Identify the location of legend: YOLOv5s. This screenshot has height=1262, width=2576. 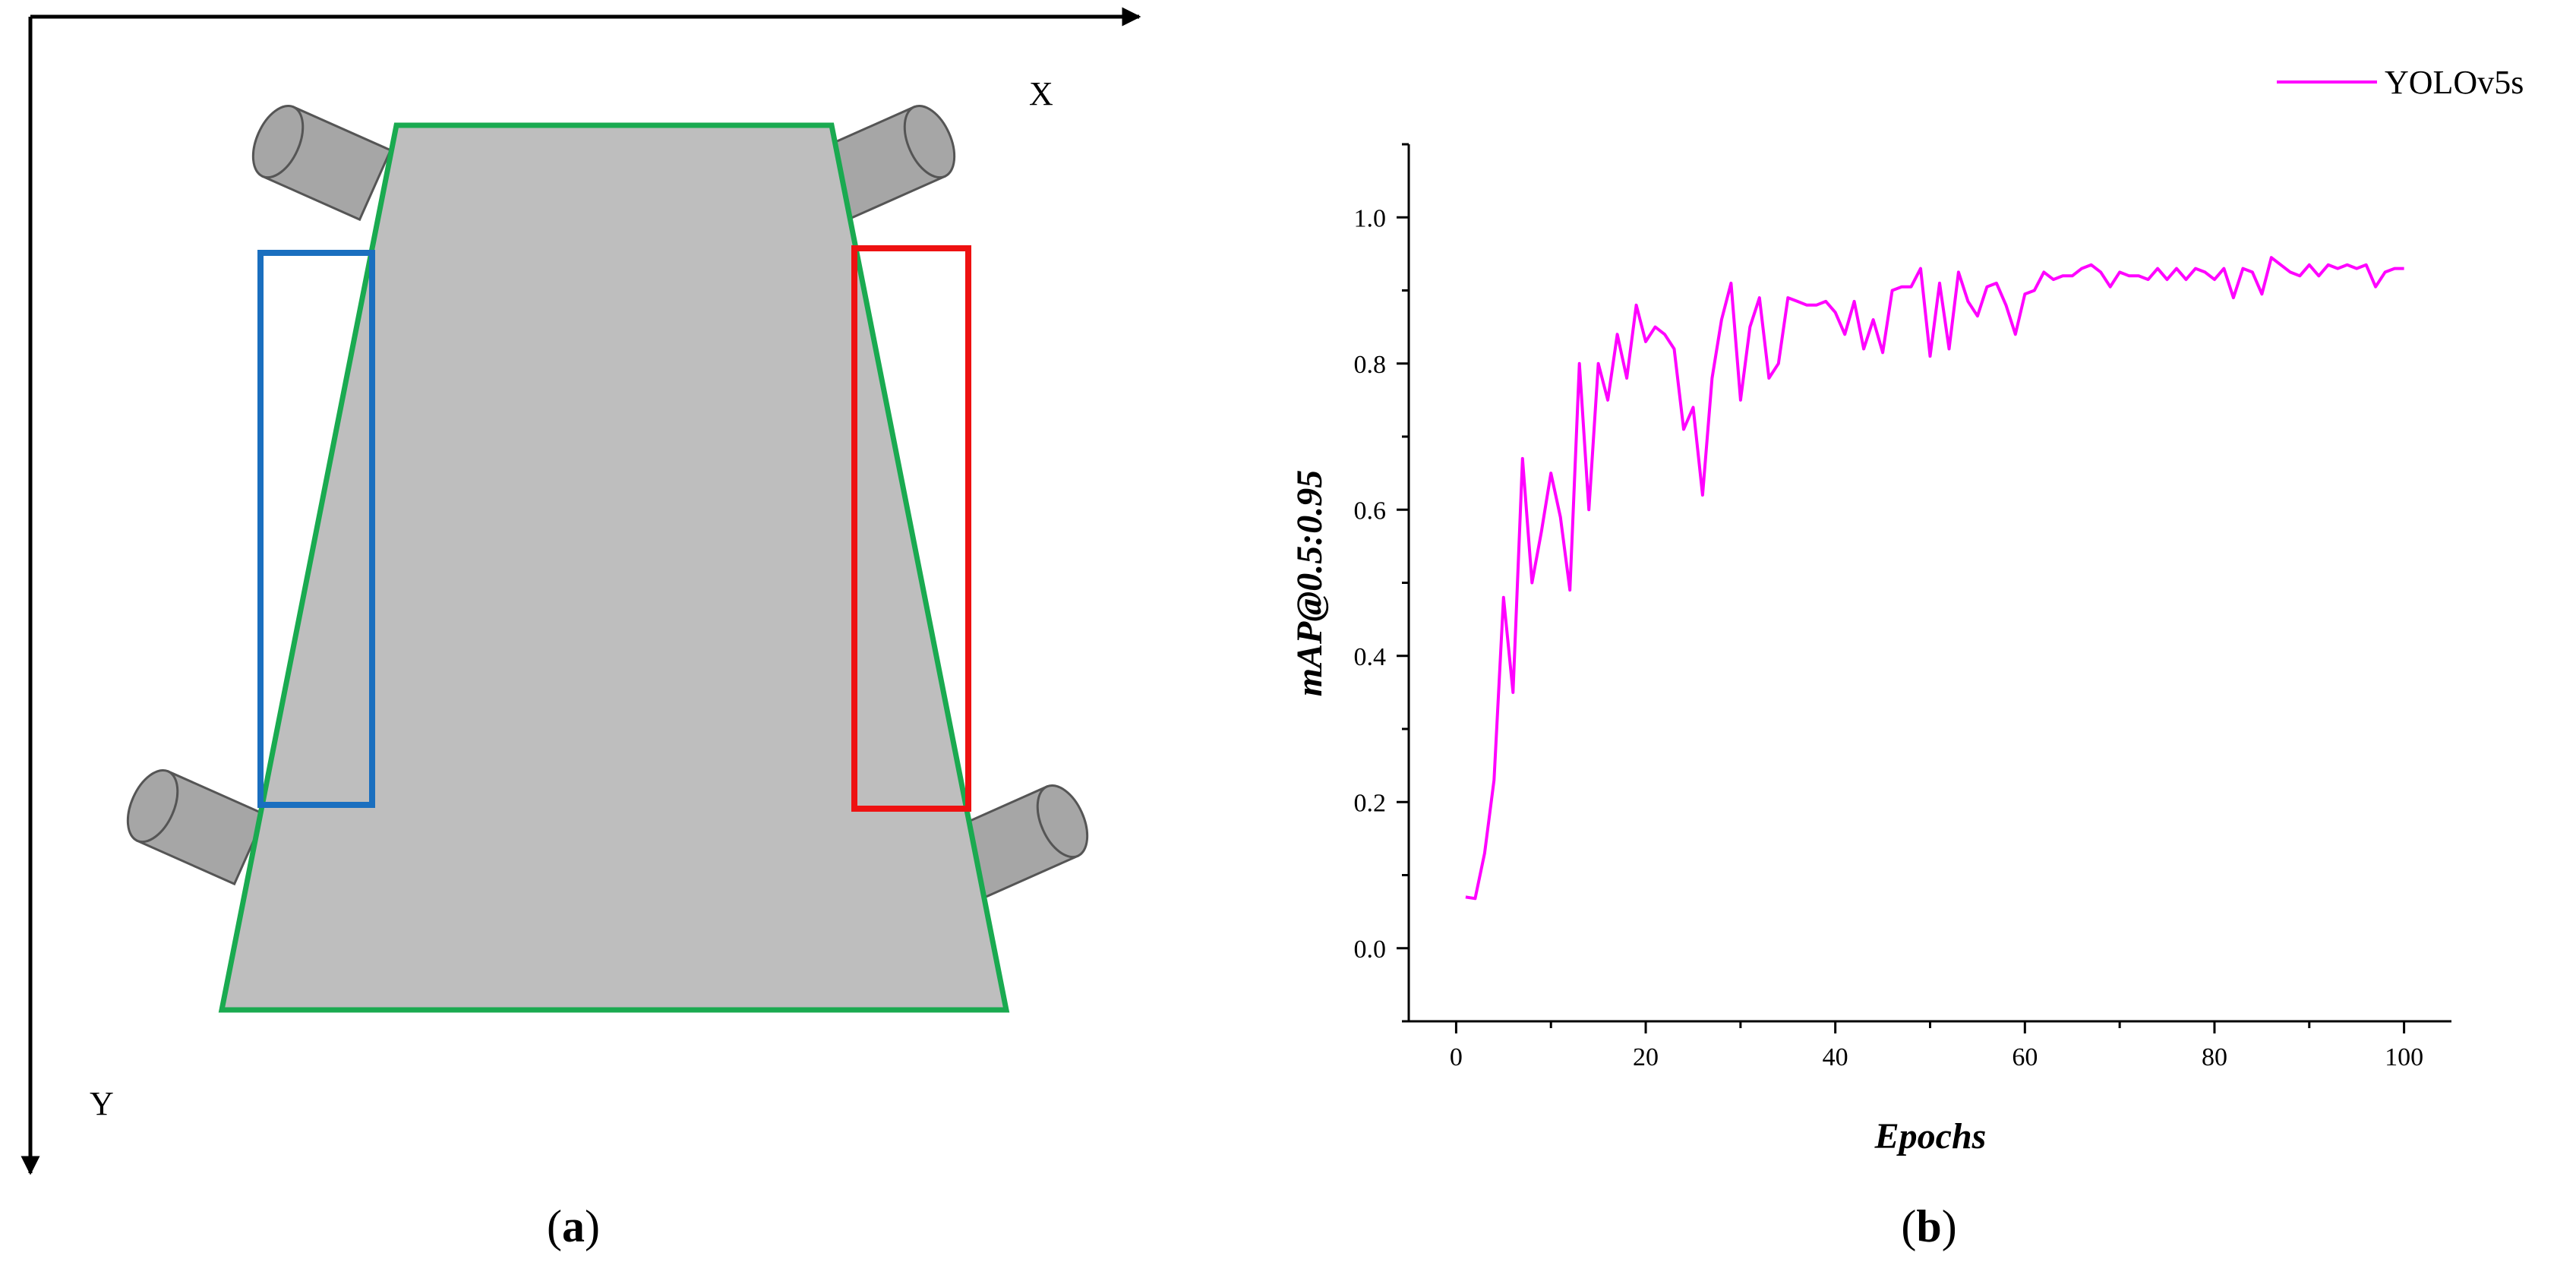
(2400, 82).